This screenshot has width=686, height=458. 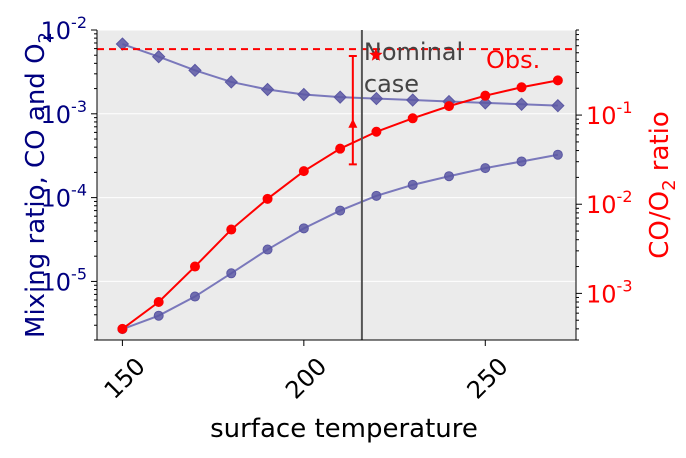 What do you see at coordinates (609, 114) in the screenshot?
I see `right-tick-label: 10⁻¹` at bounding box center [609, 114].